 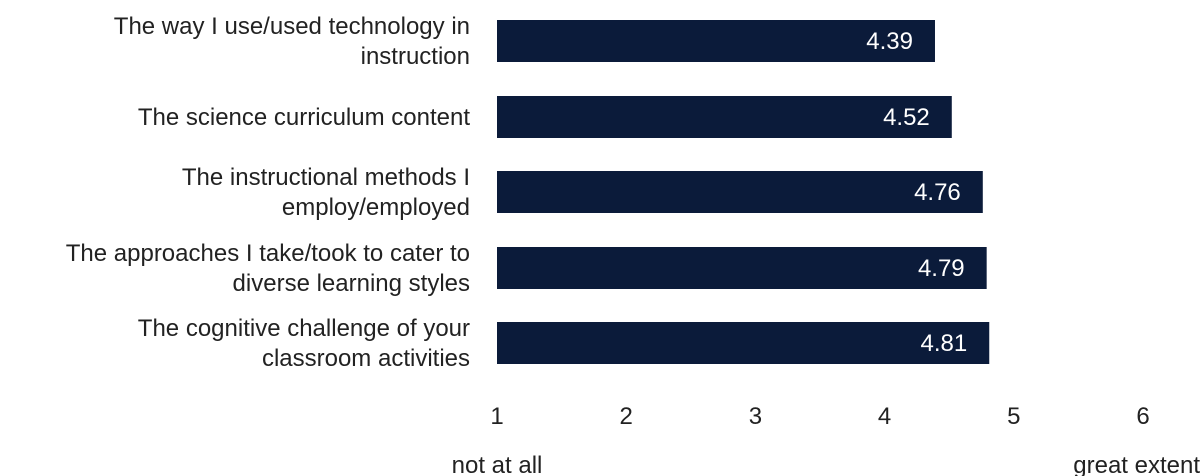 What do you see at coordinates (1013, 416) in the screenshot?
I see `x-tick-label: 5` at bounding box center [1013, 416].